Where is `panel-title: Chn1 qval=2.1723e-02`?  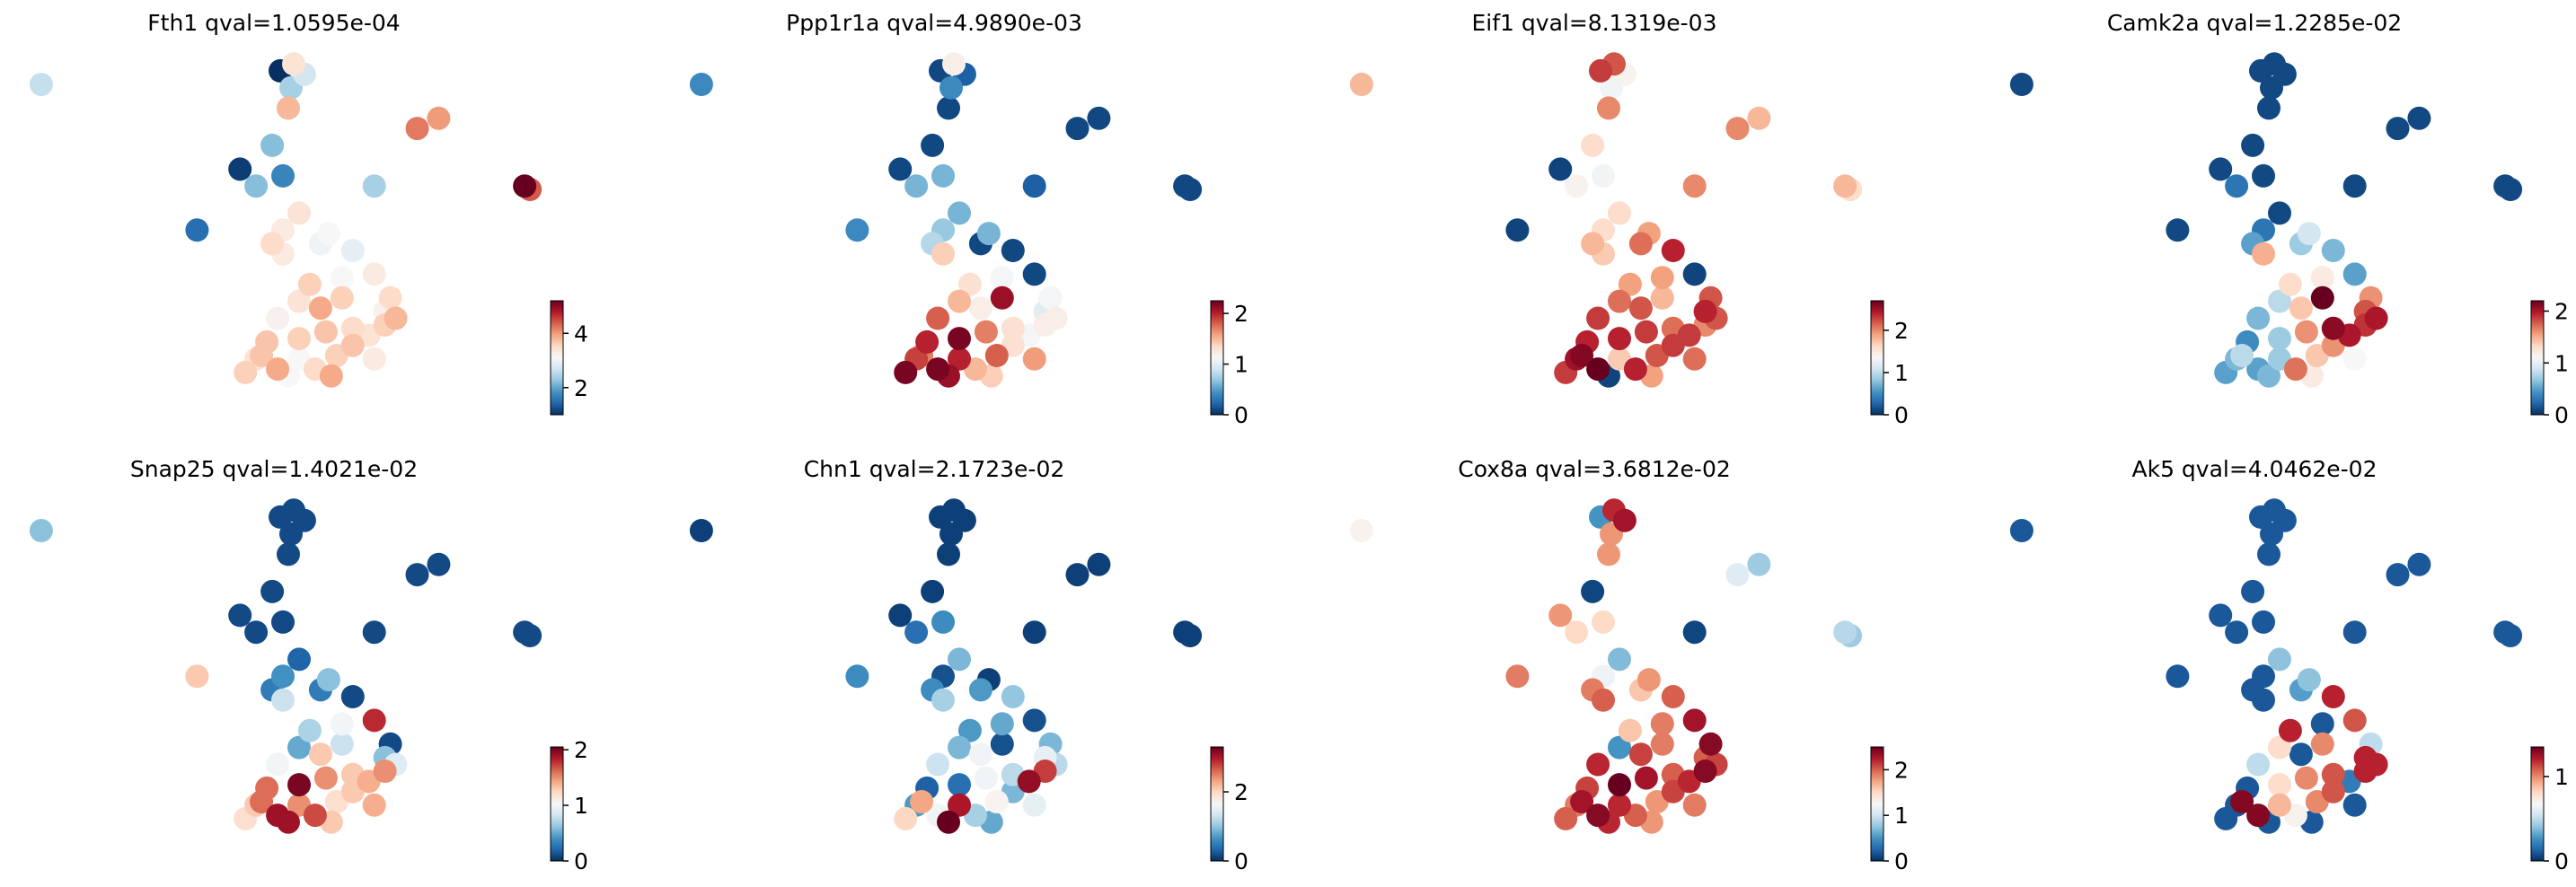
panel-title: Chn1 qval=2.1723e-02 is located at coordinates (934, 469).